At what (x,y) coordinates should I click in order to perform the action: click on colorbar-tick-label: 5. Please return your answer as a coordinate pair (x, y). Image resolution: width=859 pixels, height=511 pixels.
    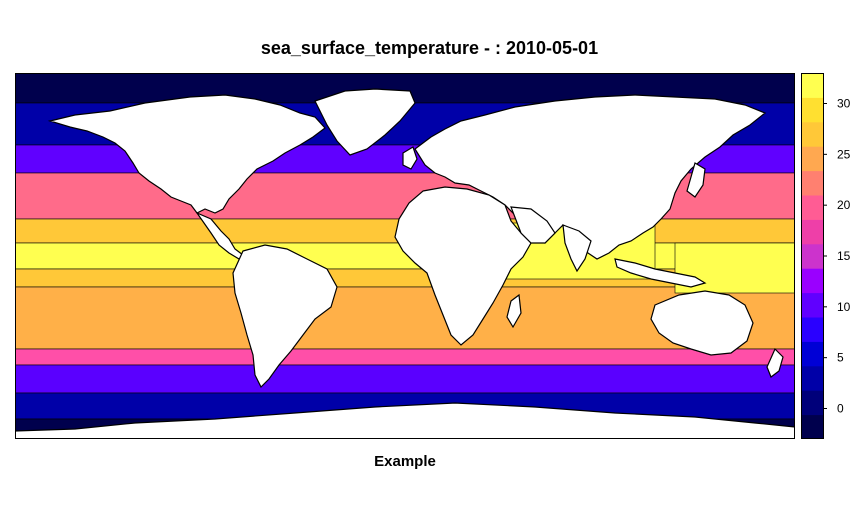
    Looking at the image, I should click on (840, 358).